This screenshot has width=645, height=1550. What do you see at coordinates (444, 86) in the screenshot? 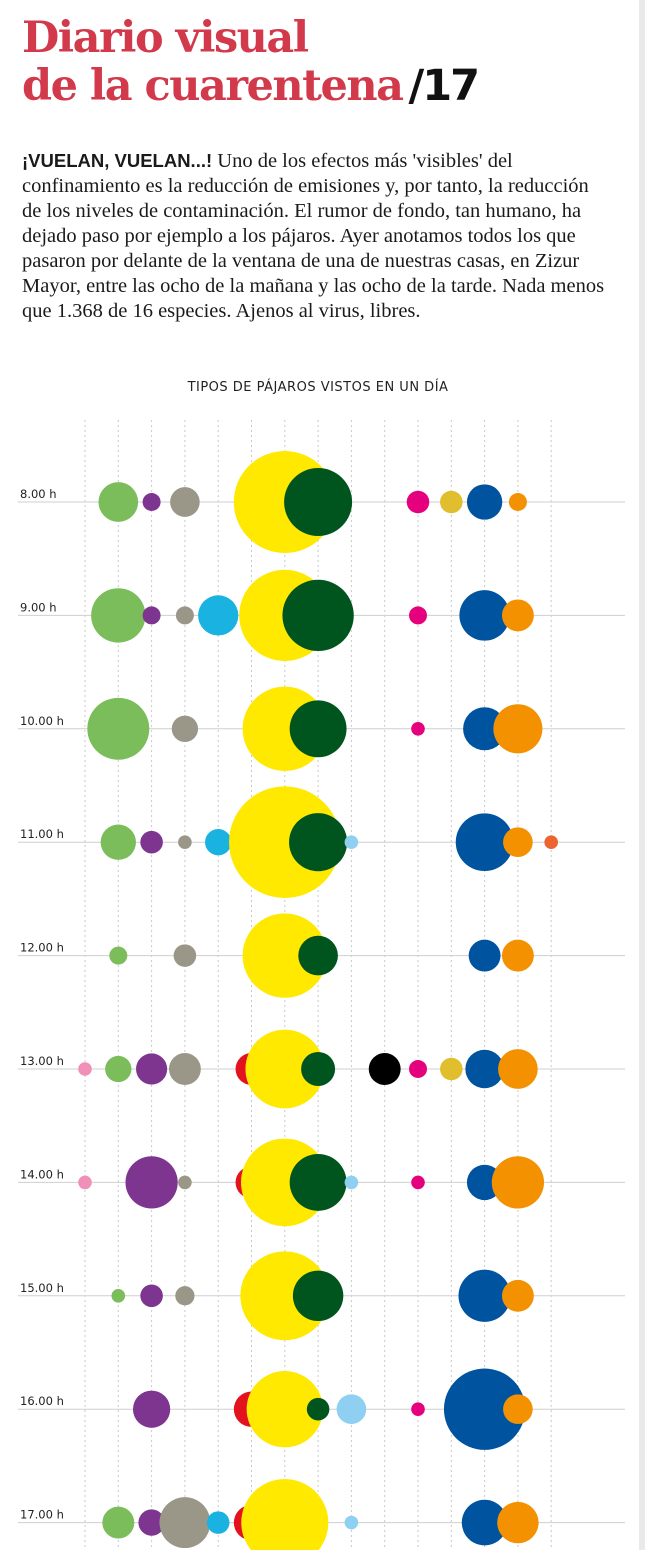
I see `issue-number: /17` at bounding box center [444, 86].